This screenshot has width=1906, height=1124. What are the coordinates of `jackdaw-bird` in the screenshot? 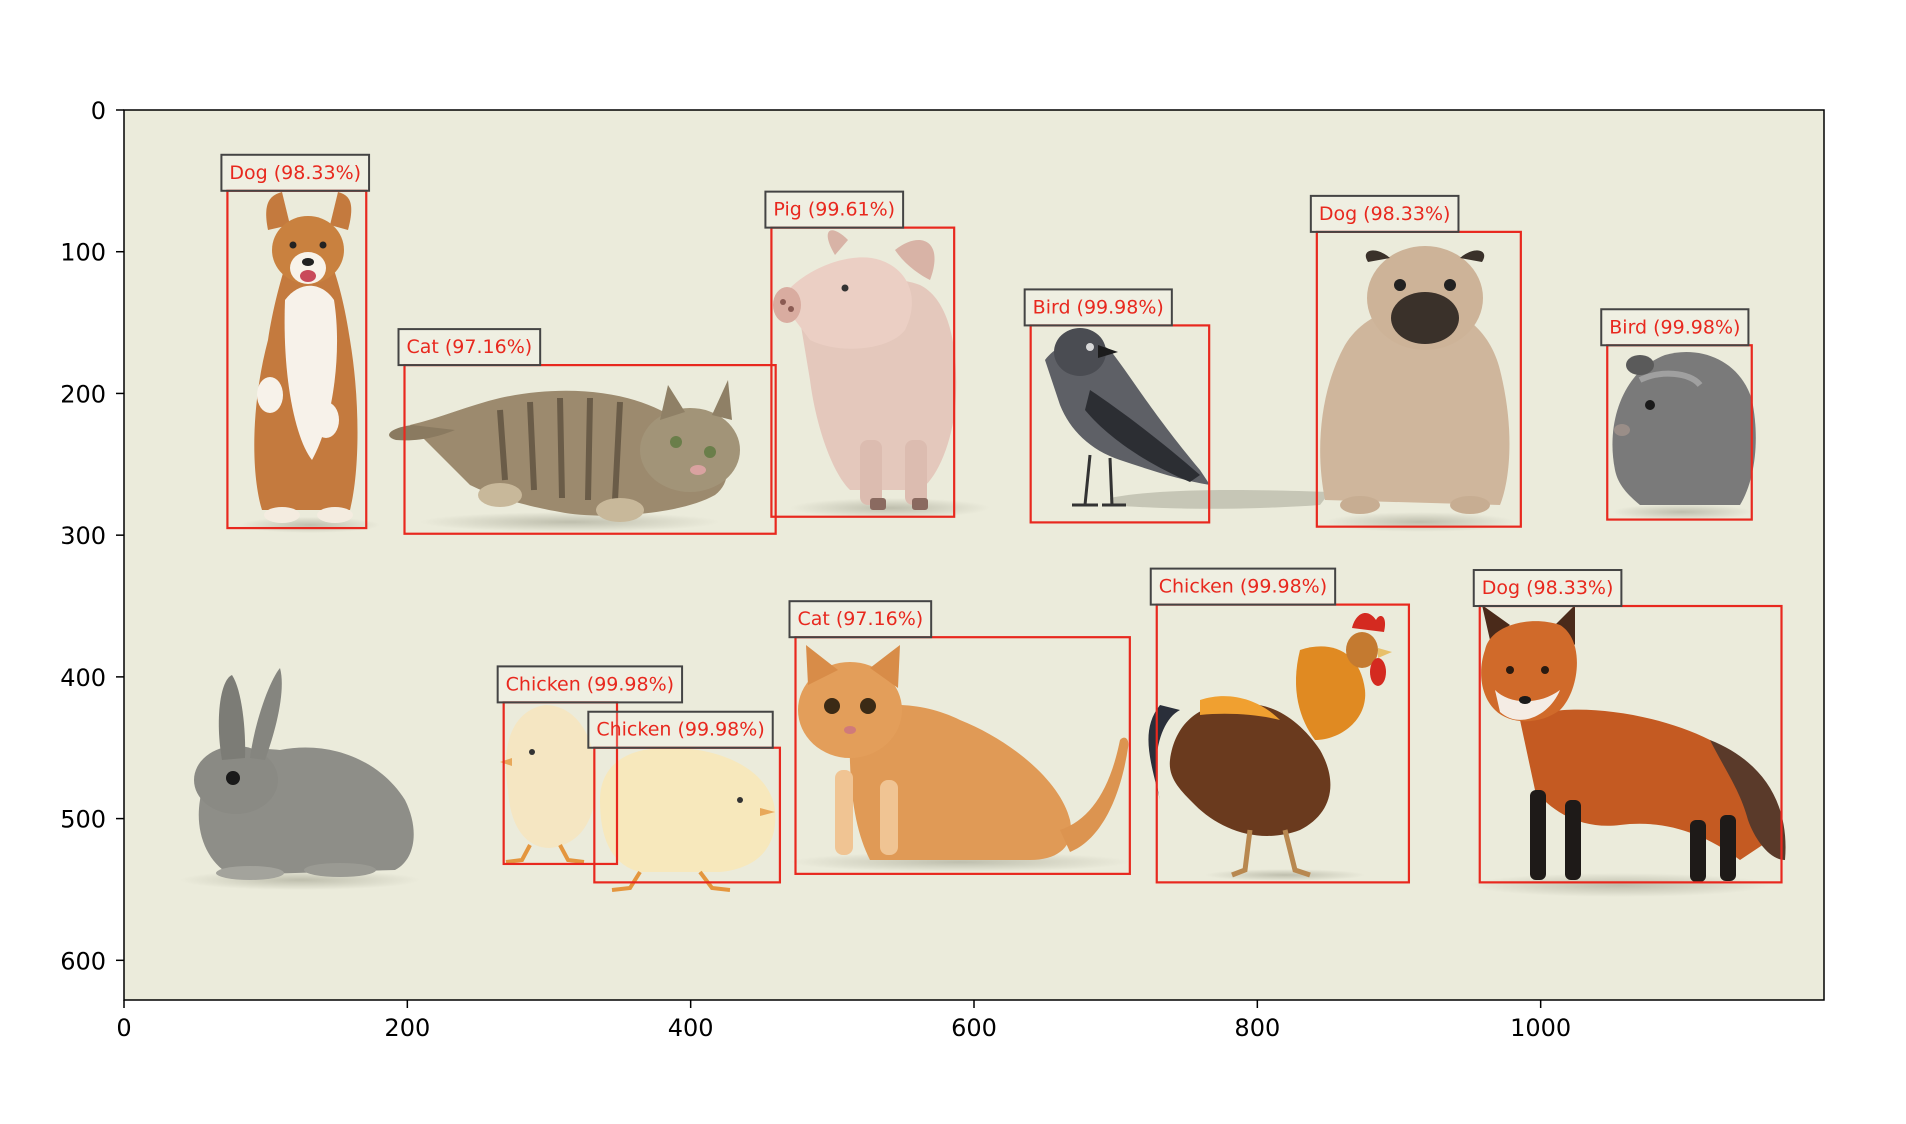 It's located at (1187, 418).